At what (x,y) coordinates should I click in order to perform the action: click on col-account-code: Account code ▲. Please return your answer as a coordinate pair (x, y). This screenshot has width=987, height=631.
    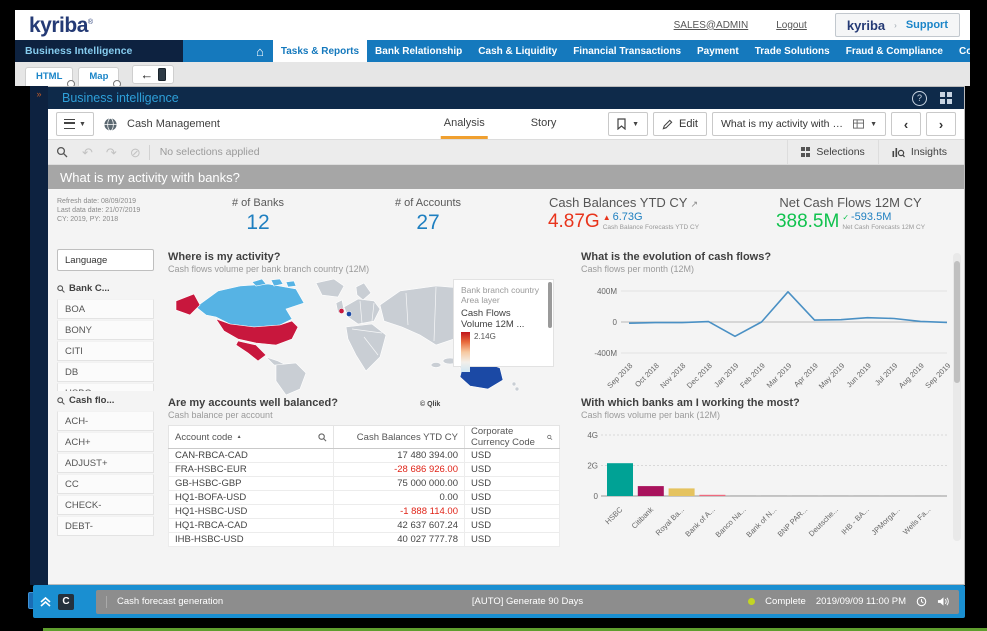
    Looking at the image, I should click on (251, 437).